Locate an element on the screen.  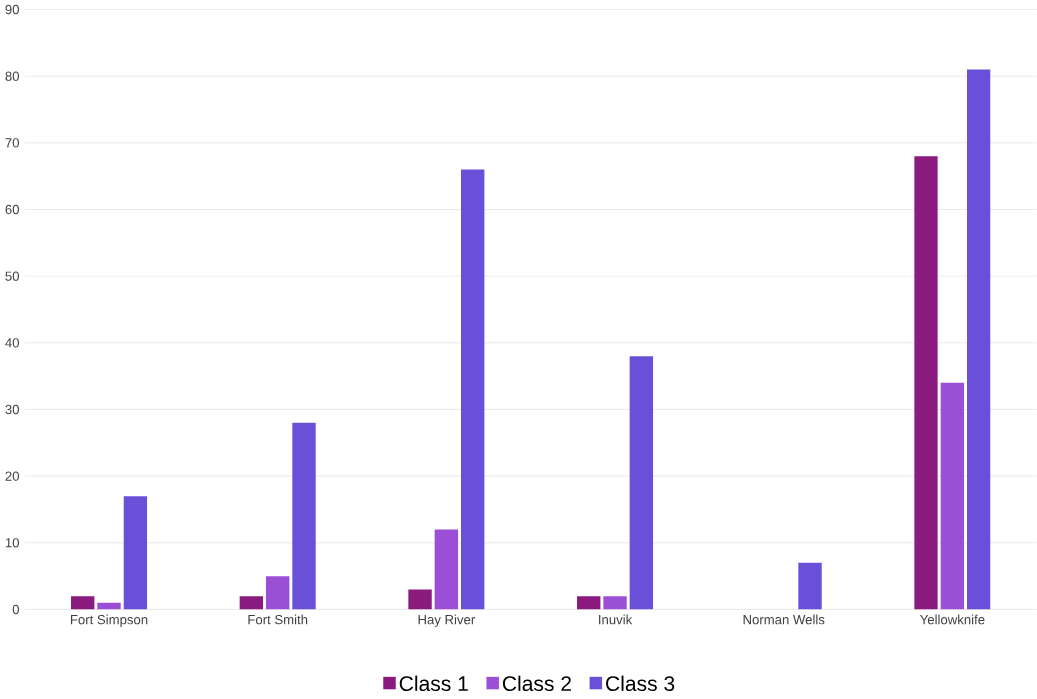
y-tick-label: 80 is located at coordinates (12, 76).